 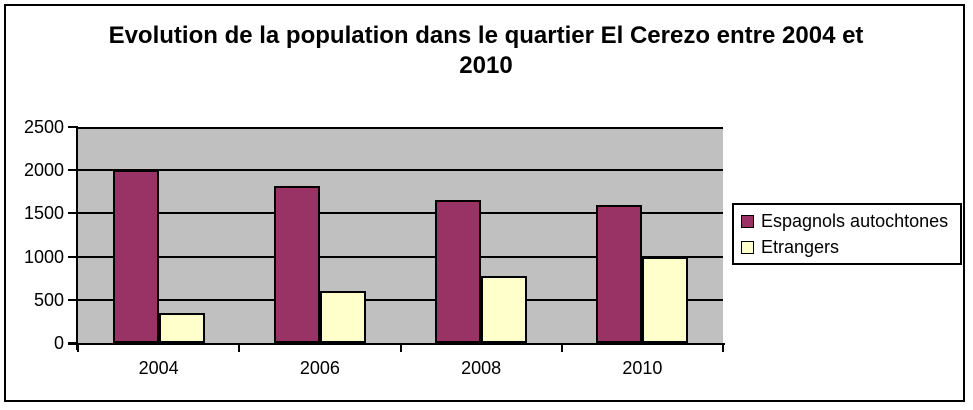 I want to click on legend-label-etrangers: Etrangers, so click(x=800, y=247).